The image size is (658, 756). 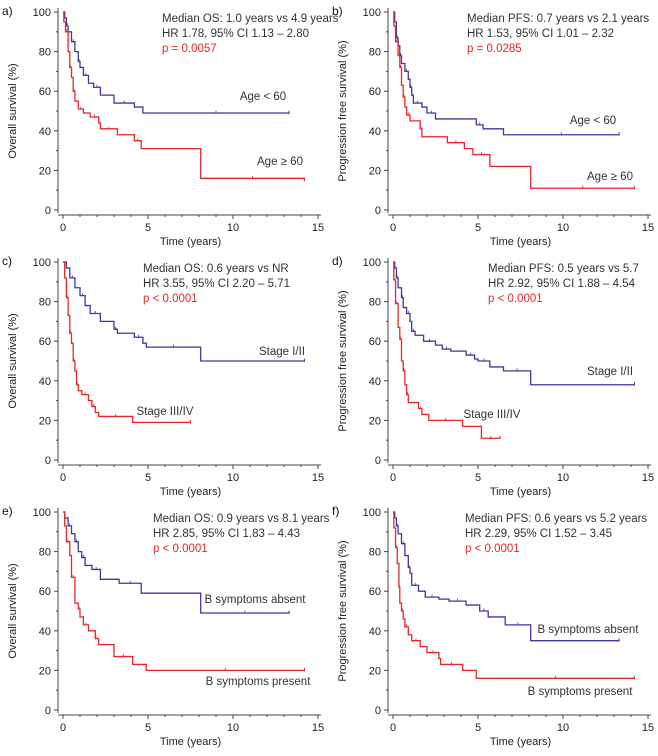 I want to click on median-text: Median OS: 0.9 years vs 8.1 years, so click(x=241, y=519).